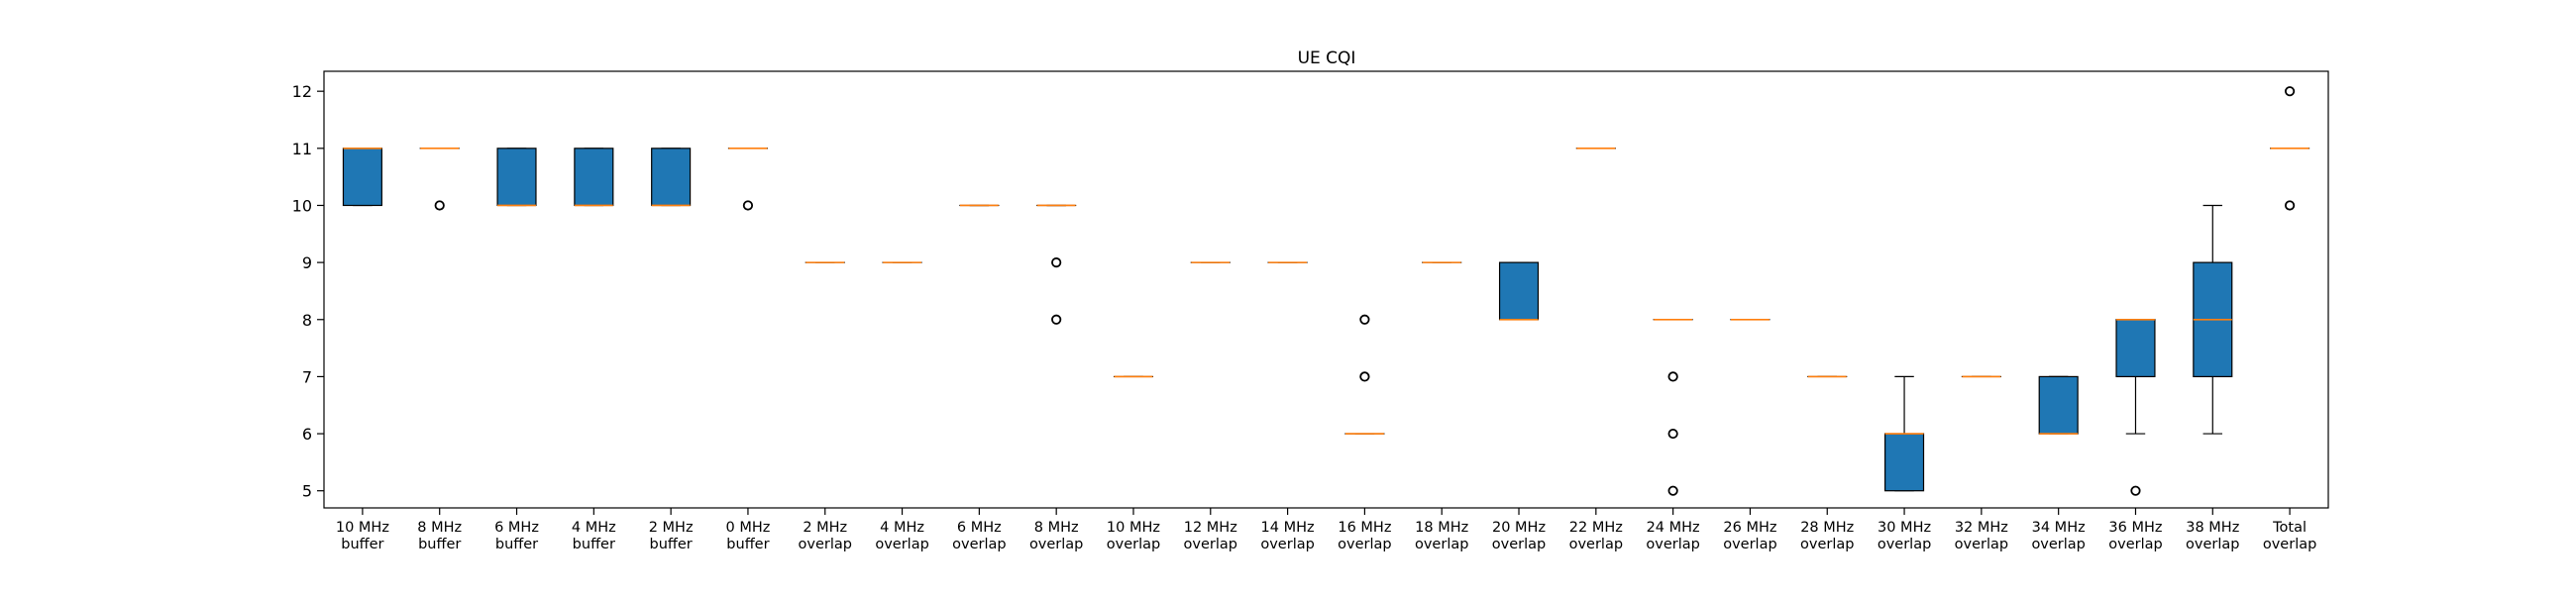  Describe the element at coordinates (1596, 528) in the screenshot. I see `x-tick-label-line1: 22 MHz` at that location.